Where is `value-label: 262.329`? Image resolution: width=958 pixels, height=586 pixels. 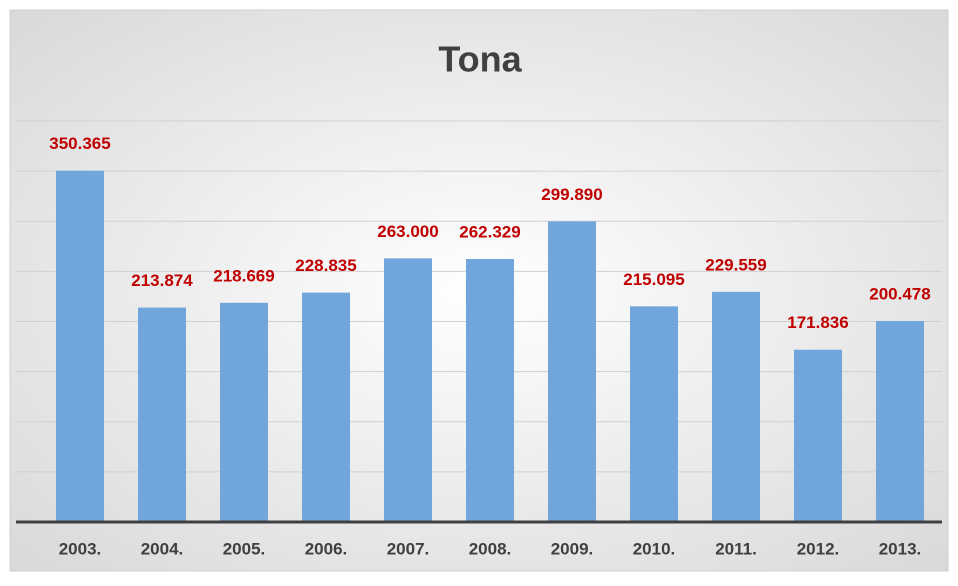
value-label: 262.329 is located at coordinates (489, 231).